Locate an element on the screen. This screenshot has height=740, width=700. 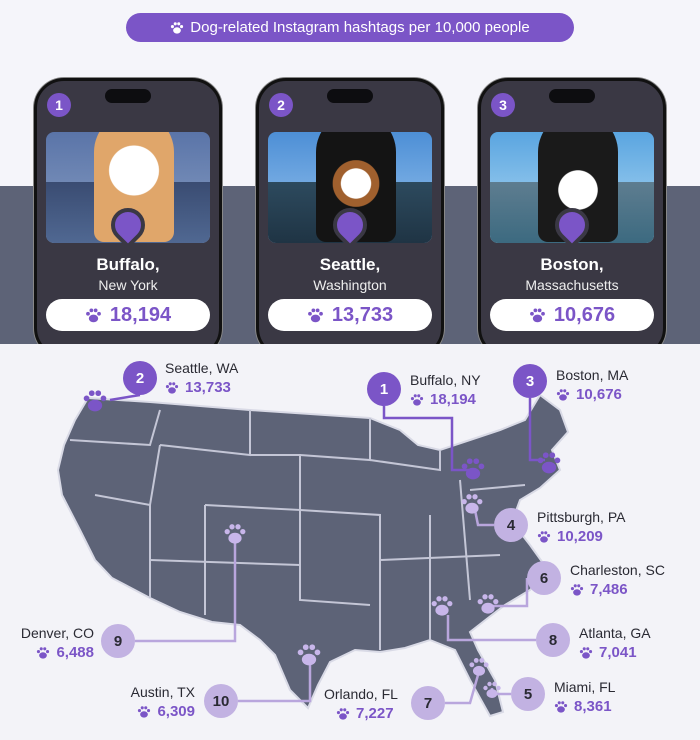
value-row: 6,488 is located at coordinates (57, 653).